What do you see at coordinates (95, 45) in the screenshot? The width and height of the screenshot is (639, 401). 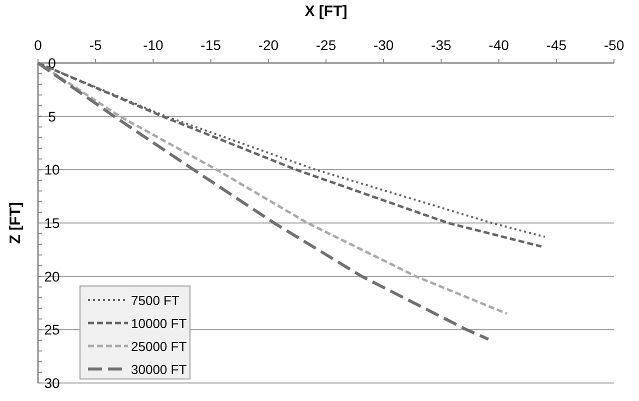 I see `x-tick-label: -5` at bounding box center [95, 45].